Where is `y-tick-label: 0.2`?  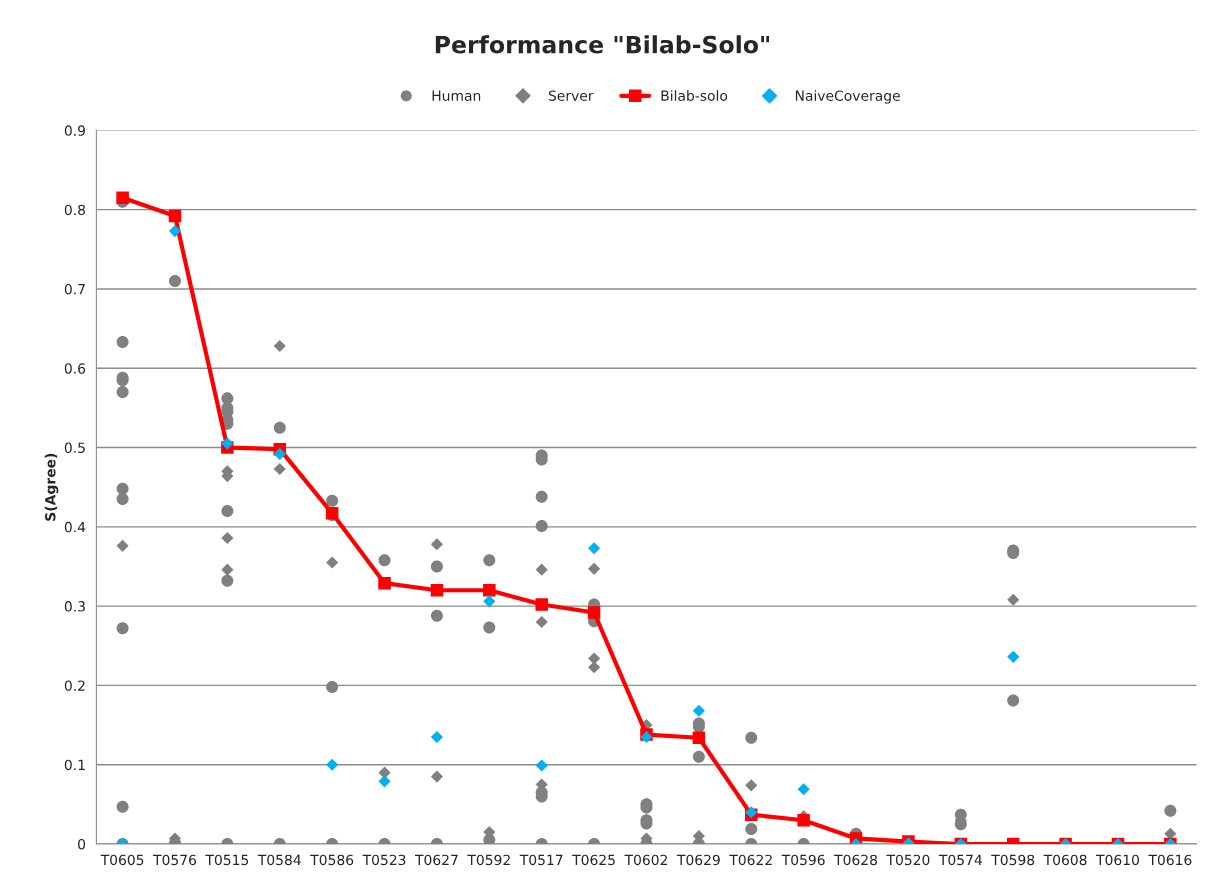
y-tick-label: 0.2 is located at coordinates (74, 685).